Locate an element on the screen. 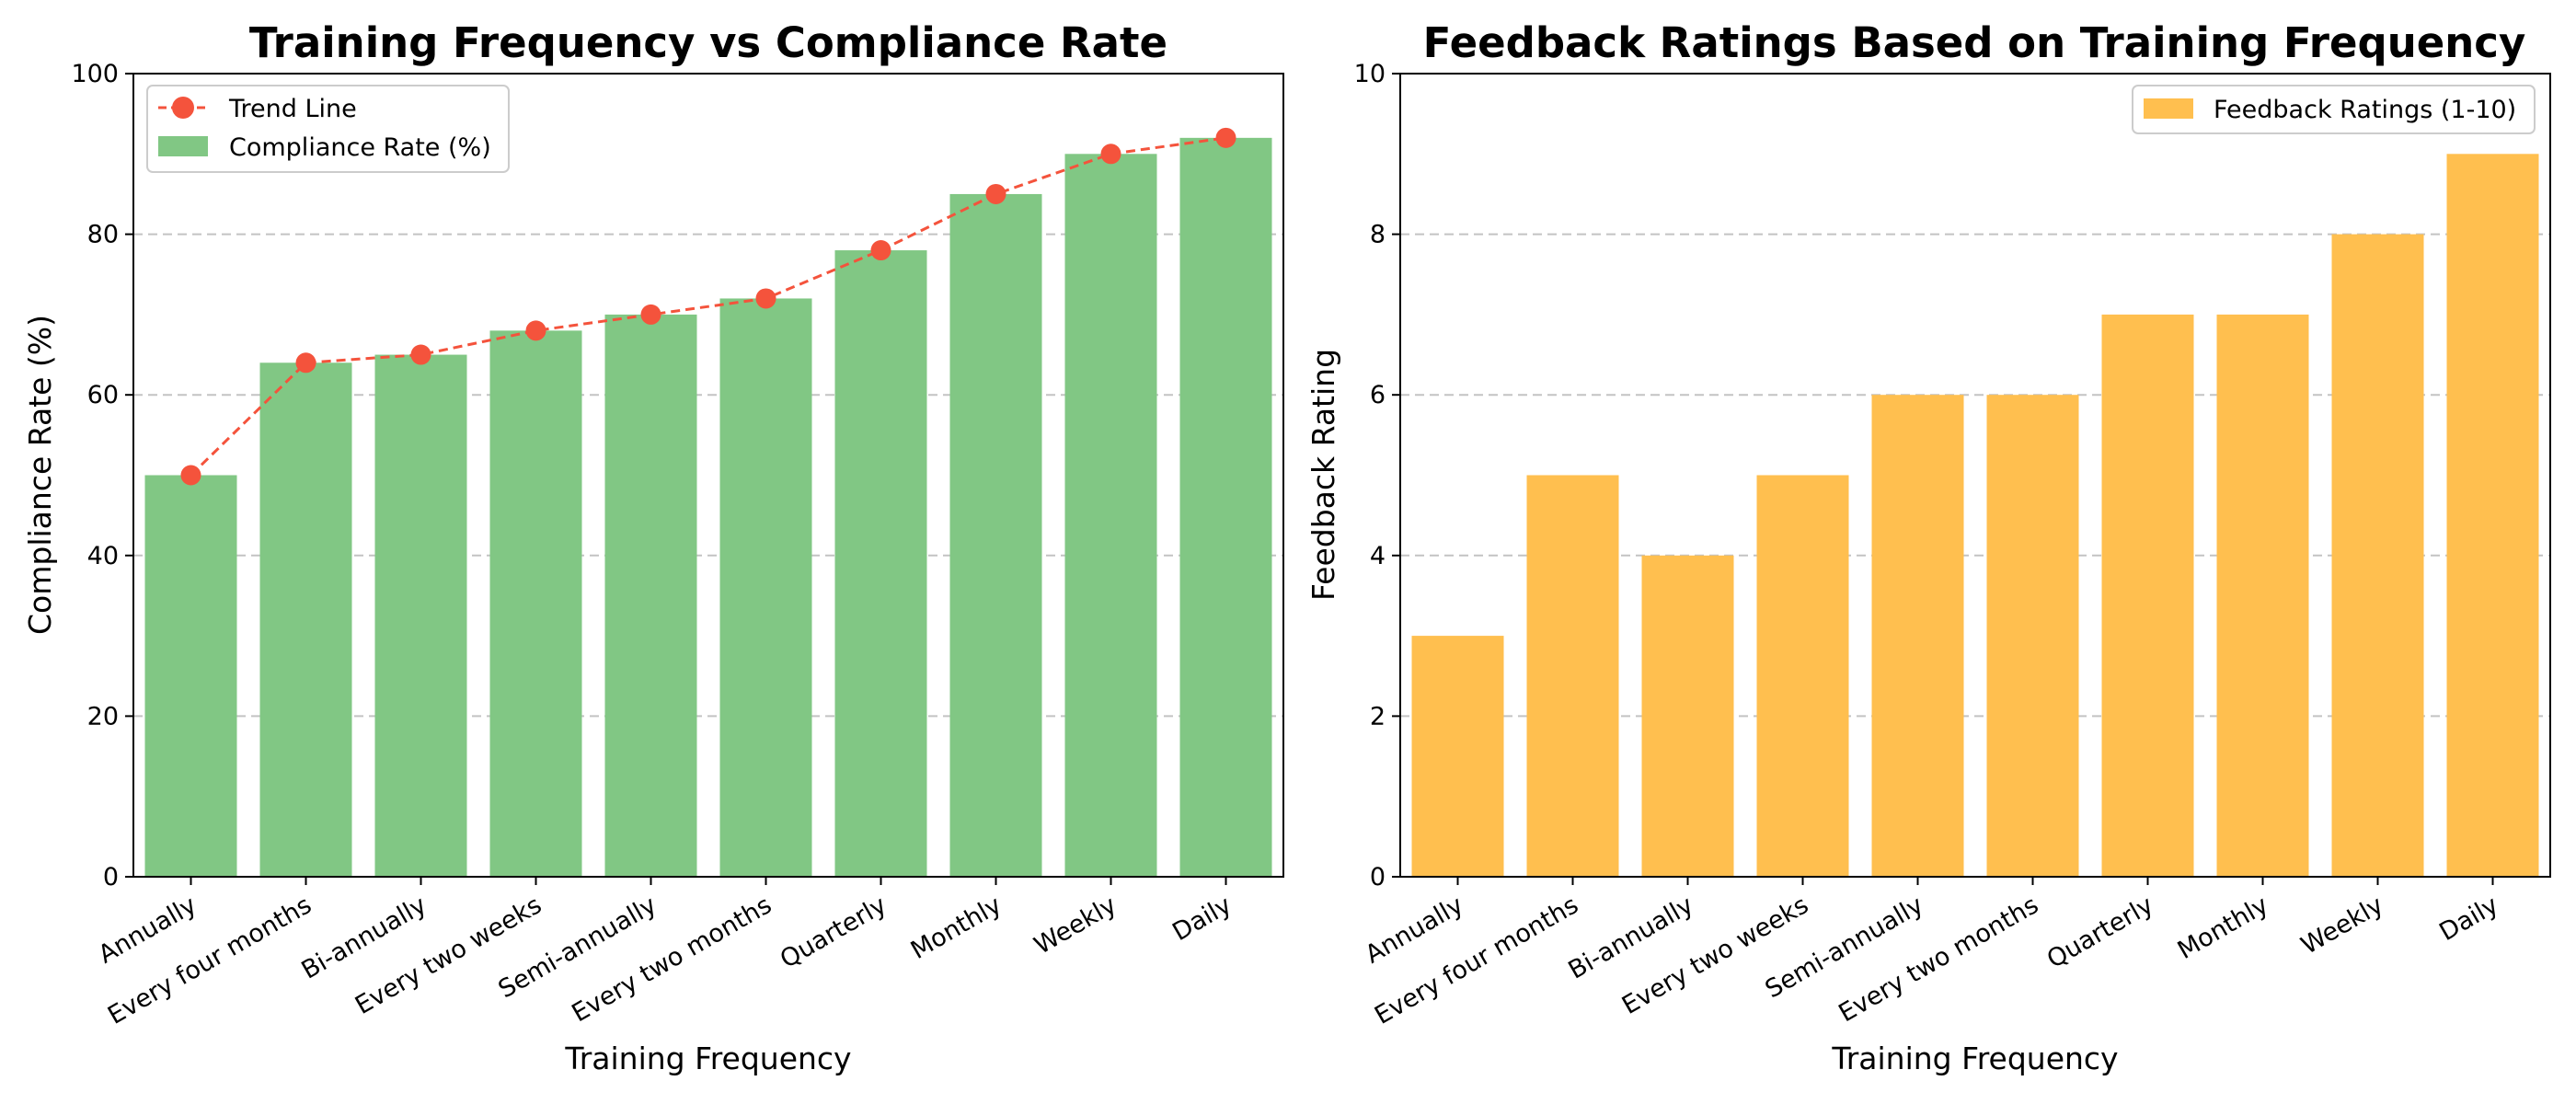  legend: Feedback Ratings (1-10) is located at coordinates (2334, 109).